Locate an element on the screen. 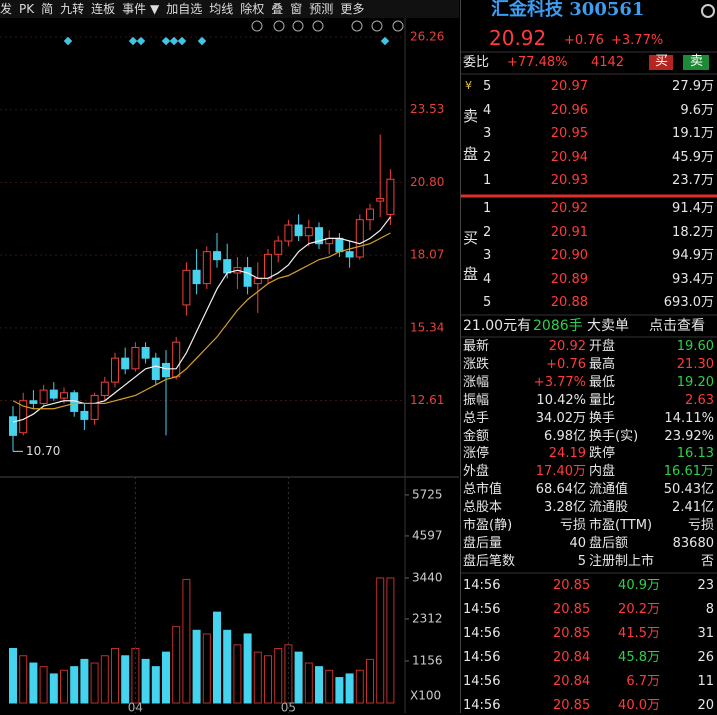 The image size is (717, 715). tick-count: 26 is located at coordinates (705, 657).